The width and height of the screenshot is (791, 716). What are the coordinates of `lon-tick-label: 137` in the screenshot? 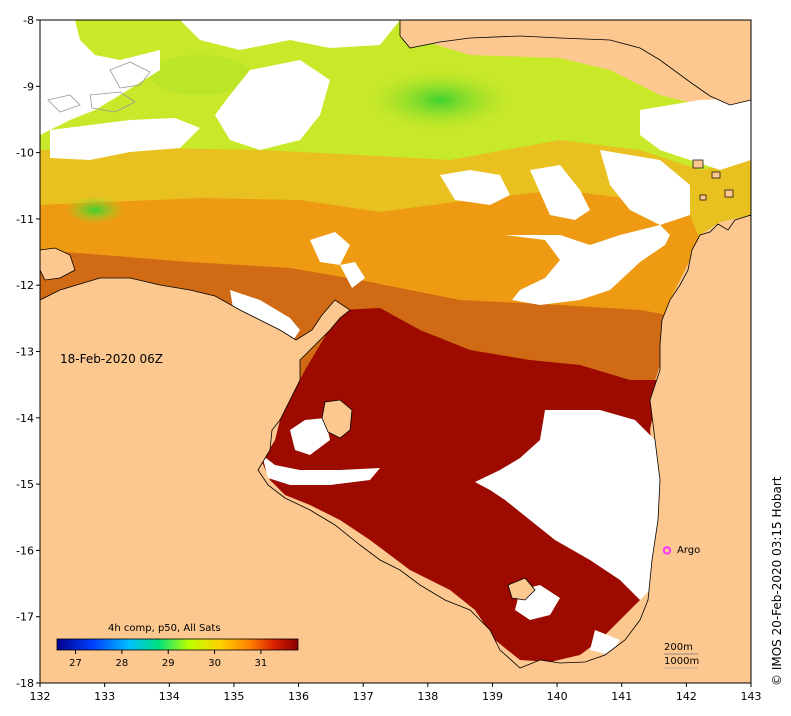 It's located at (363, 696).